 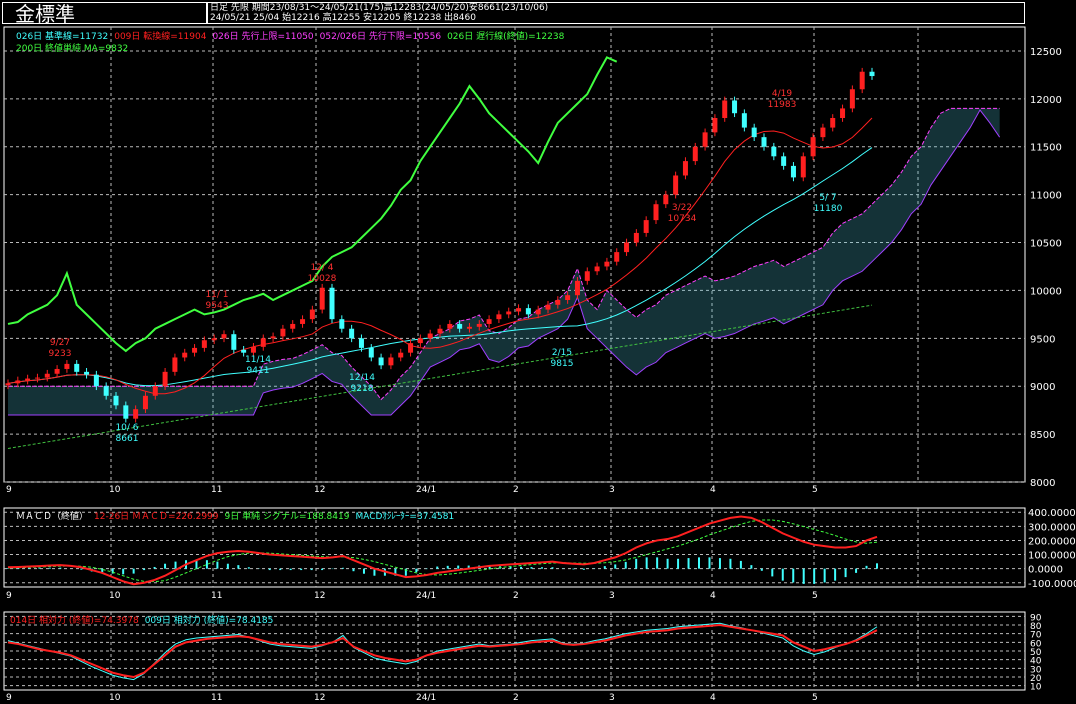 What do you see at coordinates (1036, 618) in the screenshot?
I see `y-tick-label: 90` at bounding box center [1036, 618].